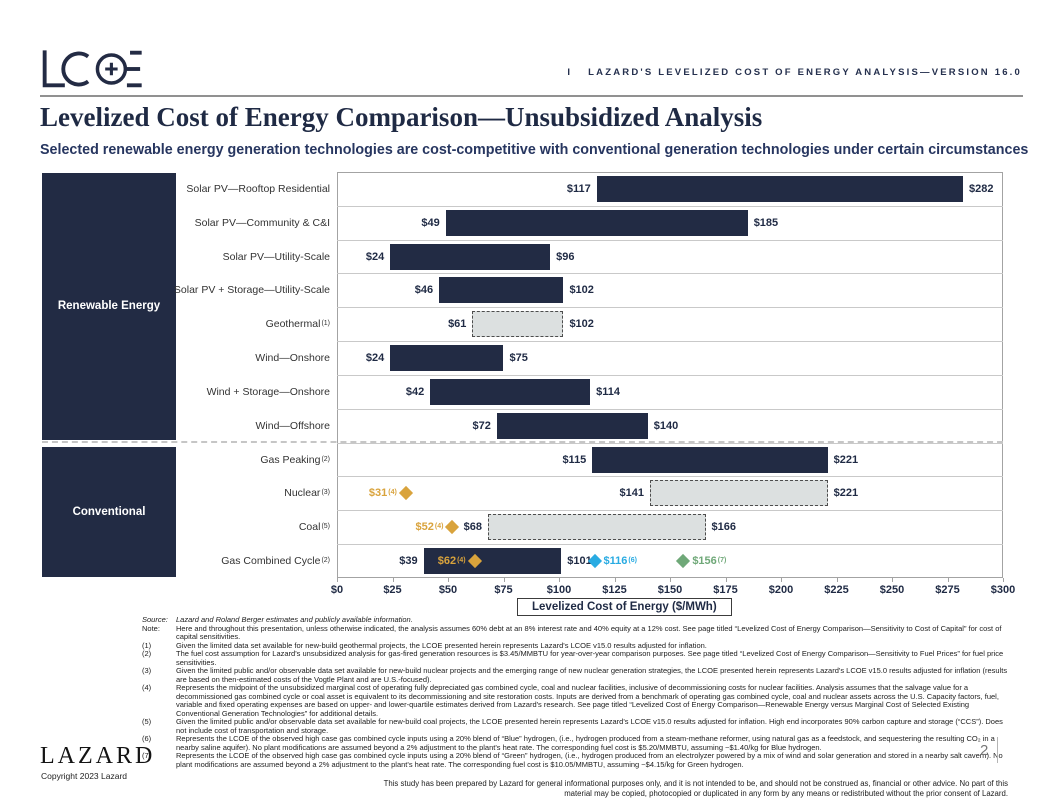 This screenshot has height=809, width=1048. I want to click on x-axis-tick-label: $300, so click(1003, 590).